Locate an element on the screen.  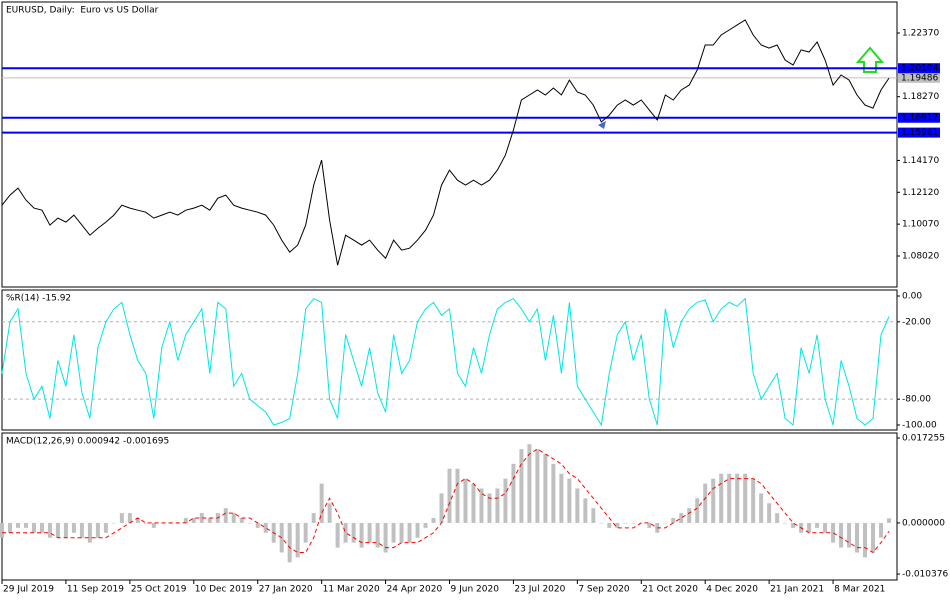
x-tick-label: 24 Apr 2020 is located at coordinates (415, 590).